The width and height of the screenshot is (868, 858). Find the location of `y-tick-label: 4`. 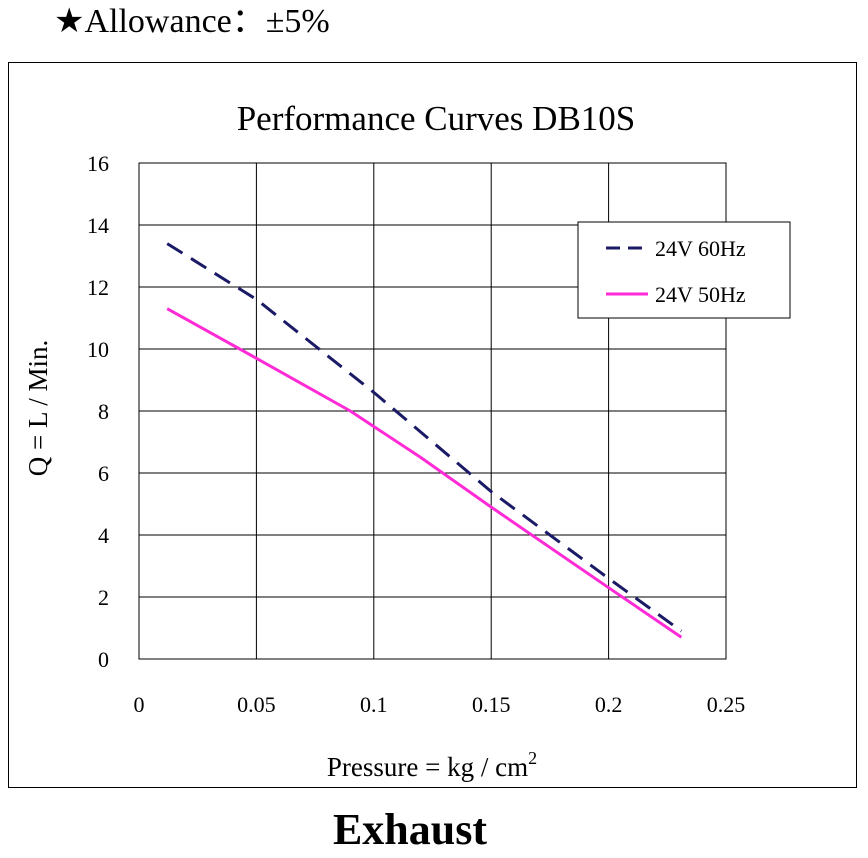

y-tick-label: 4 is located at coordinates (103, 535).